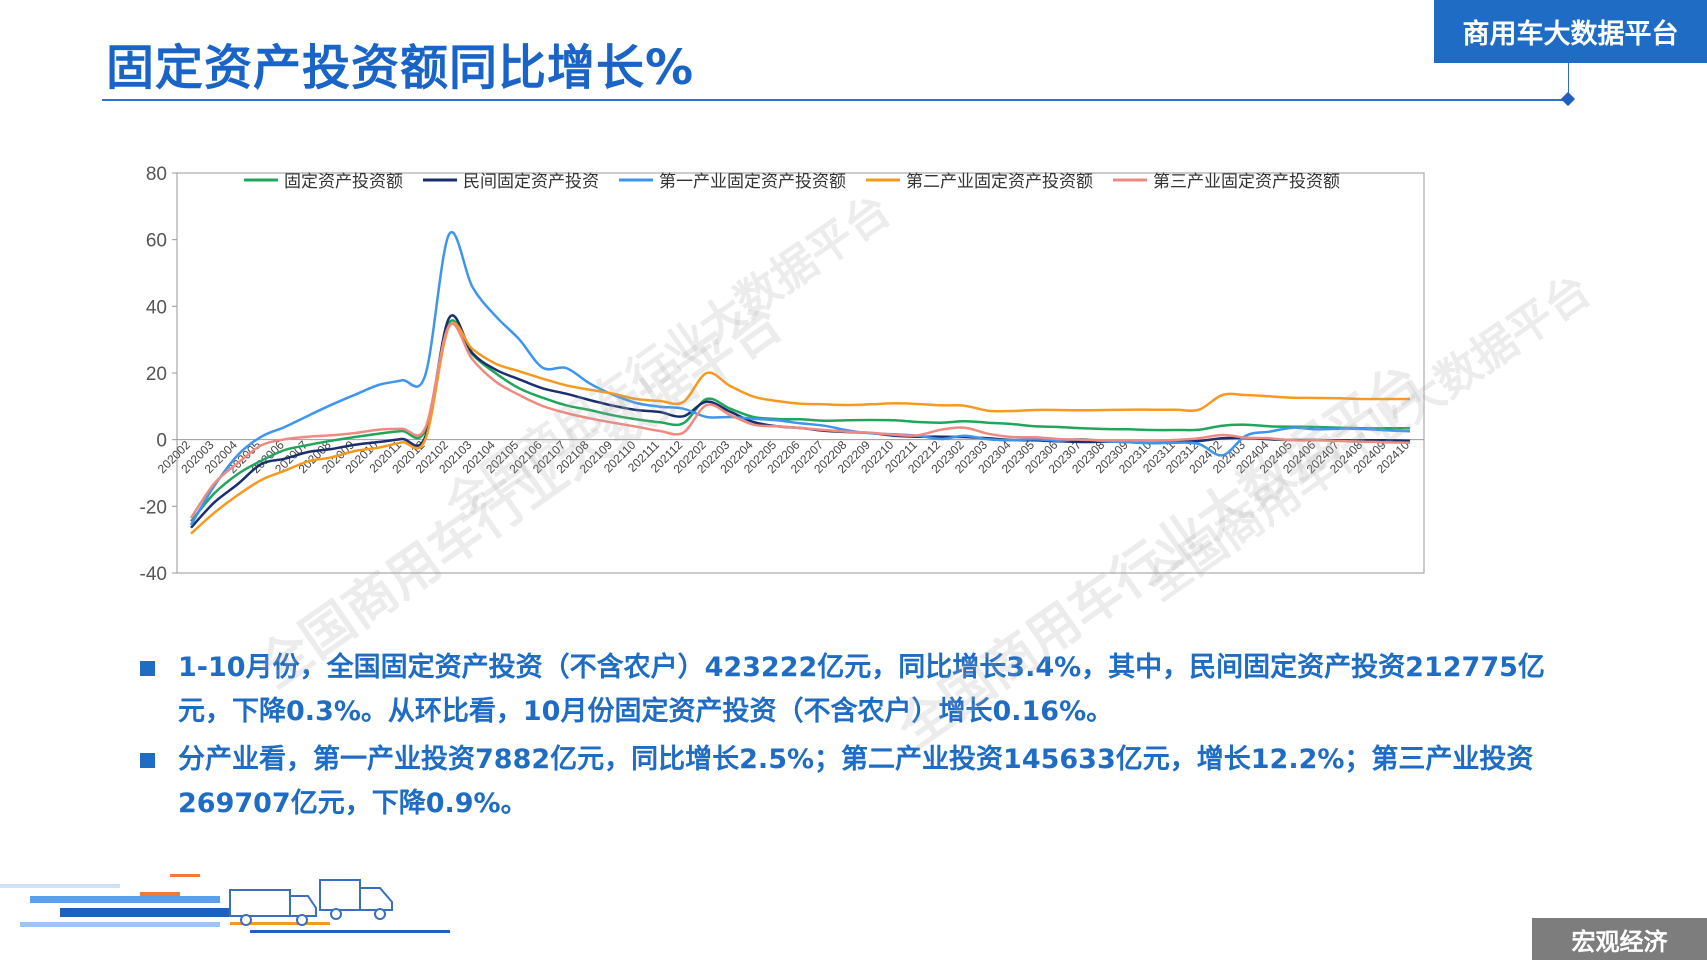  What do you see at coordinates (225, 903) in the screenshot?
I see `truck-decoration-graphic` at bounding box center [225, 903].